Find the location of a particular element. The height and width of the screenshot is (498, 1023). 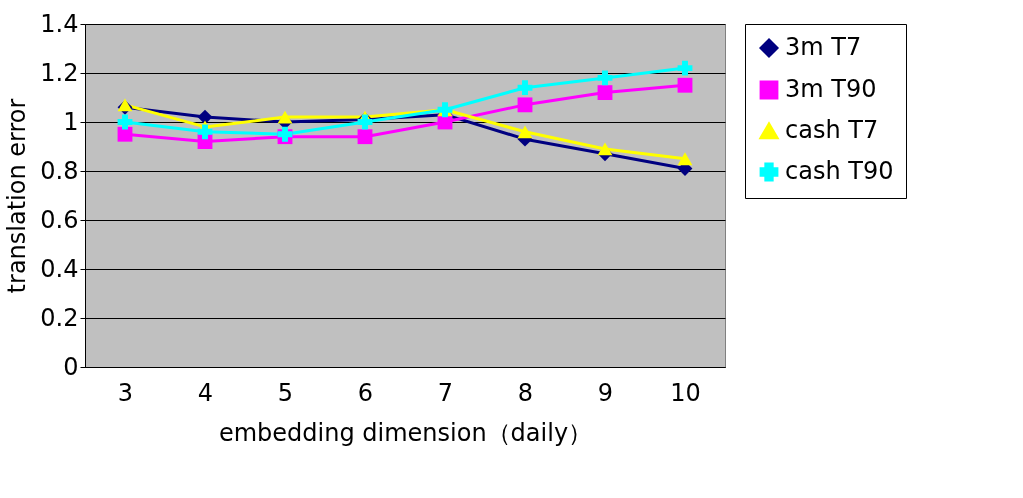

x-tick-label: 3 is located at coordinates (125, 392).